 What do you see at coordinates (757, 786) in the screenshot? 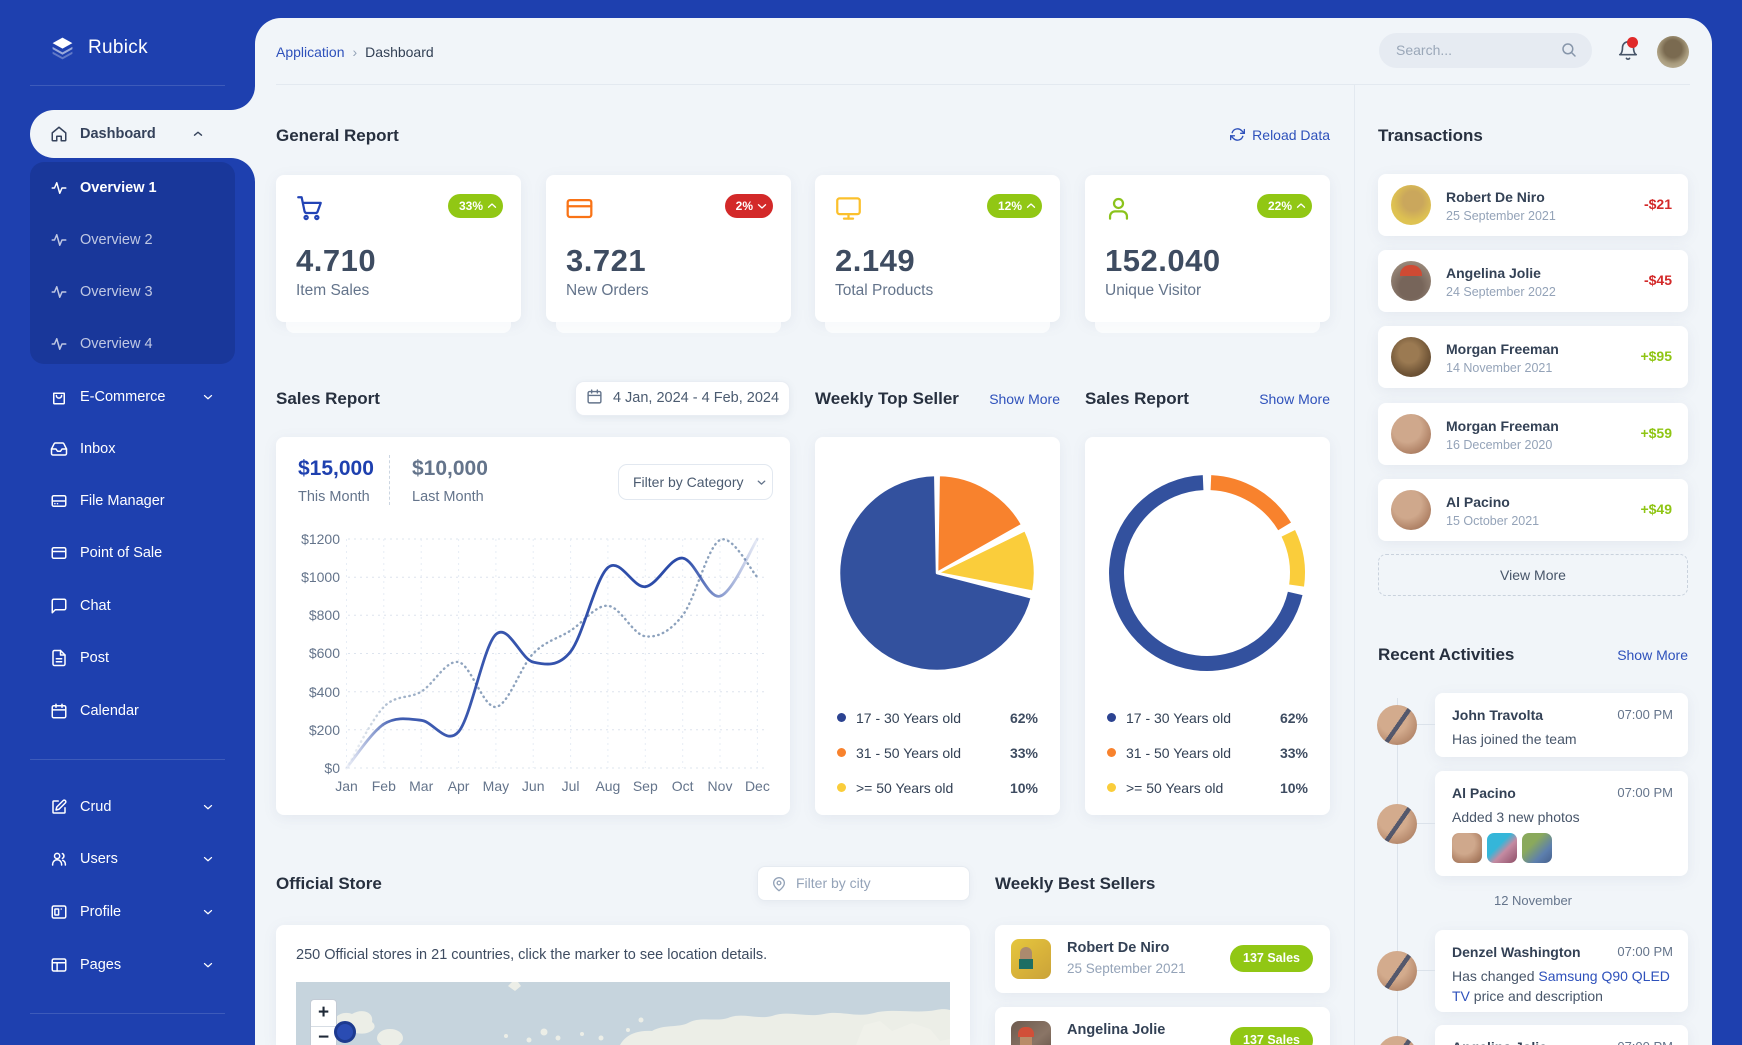
I see `svg-text: Dec` at bounding box center [757, 786].